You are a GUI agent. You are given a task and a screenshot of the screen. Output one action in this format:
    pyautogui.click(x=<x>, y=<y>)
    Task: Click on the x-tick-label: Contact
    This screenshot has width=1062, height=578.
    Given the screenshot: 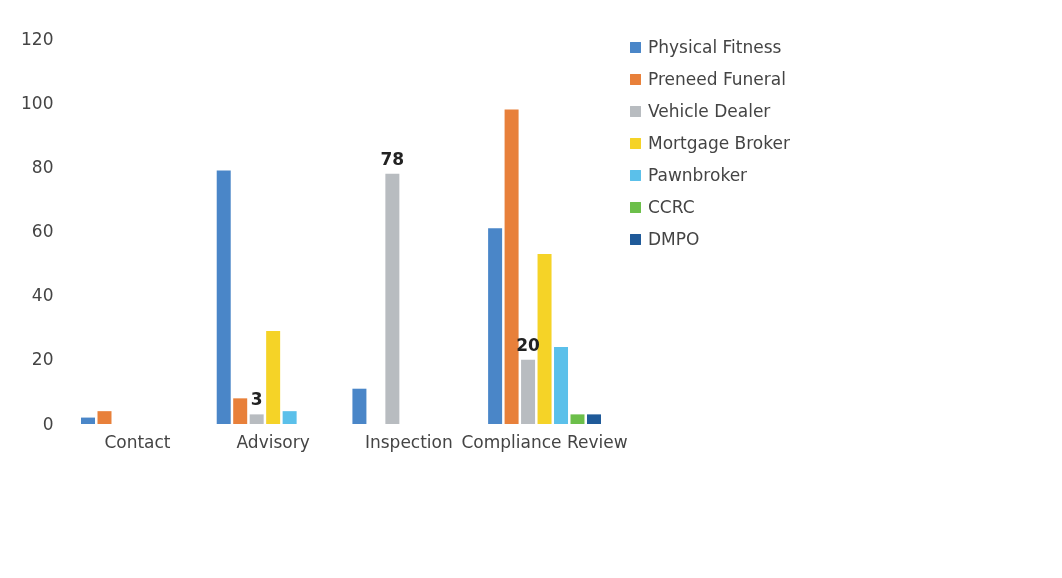 What is the action you would take?
    pyautogui.click(x=137, y=441)
    